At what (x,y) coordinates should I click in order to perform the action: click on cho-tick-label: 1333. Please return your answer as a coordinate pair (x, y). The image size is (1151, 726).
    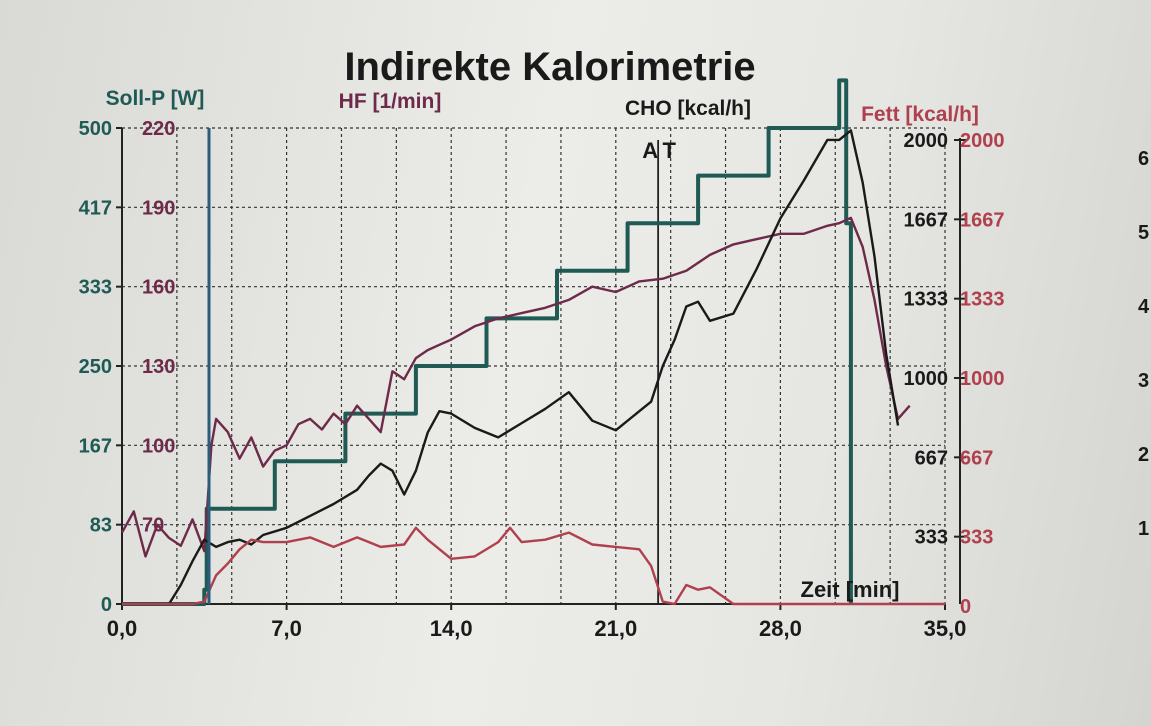
    Looking at the image, I should click on (926, 300).